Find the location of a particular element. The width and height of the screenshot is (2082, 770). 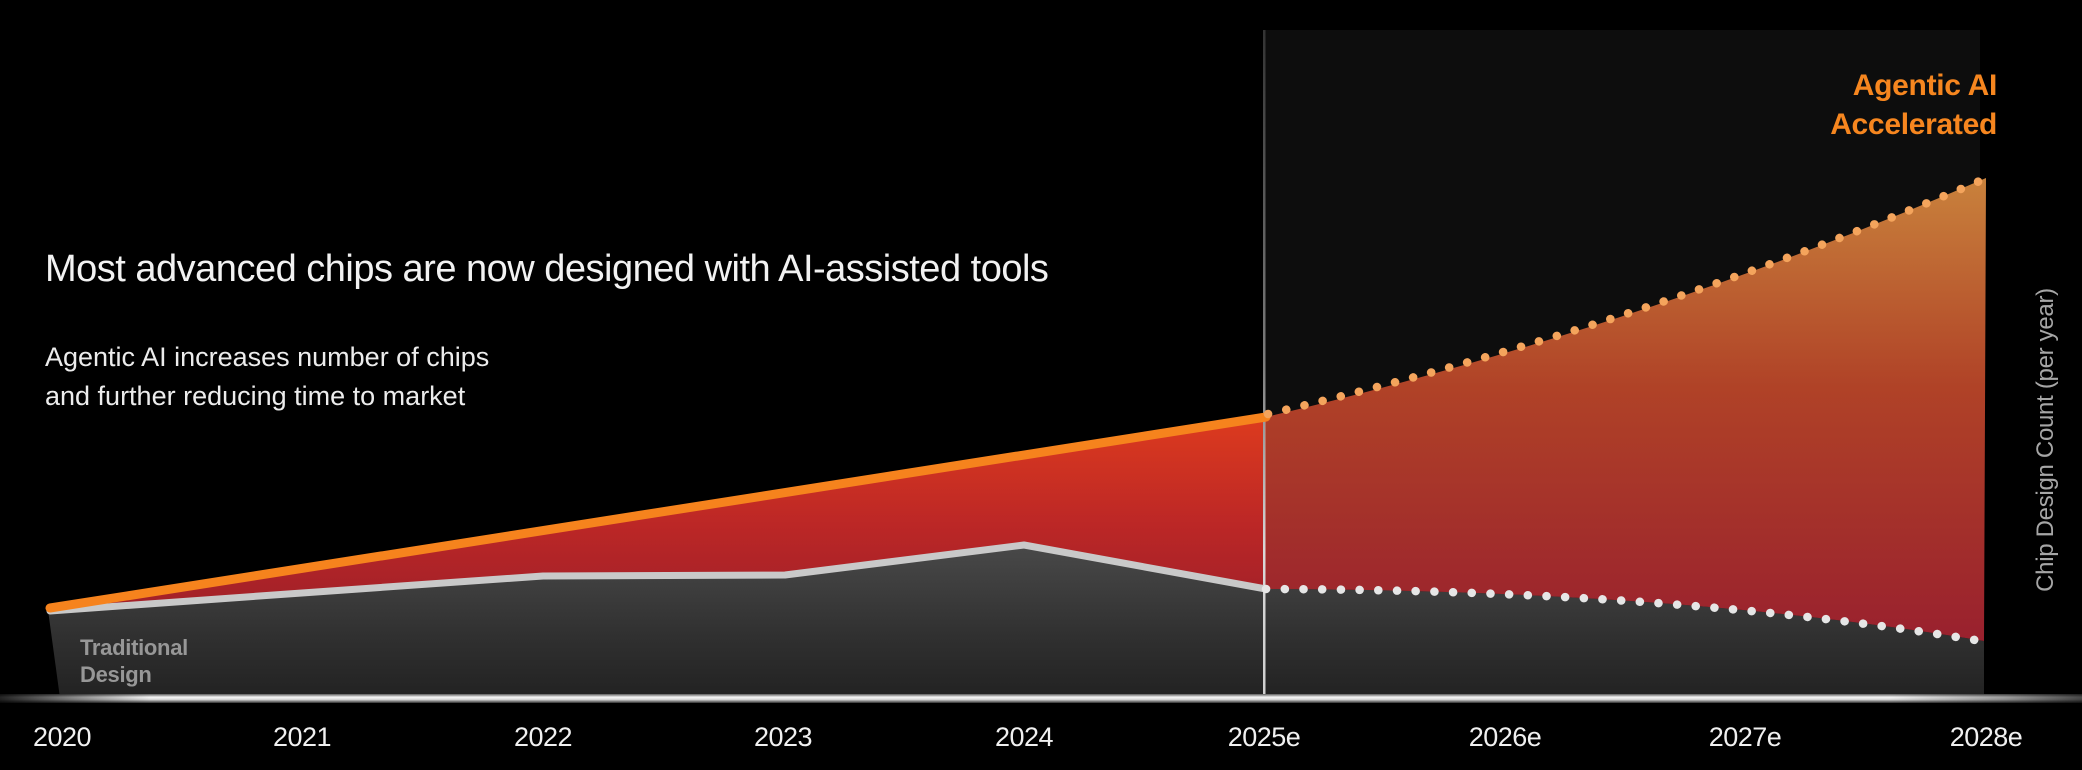

x-tick-2026e: 2026e is located at coordinates (1505, 737).